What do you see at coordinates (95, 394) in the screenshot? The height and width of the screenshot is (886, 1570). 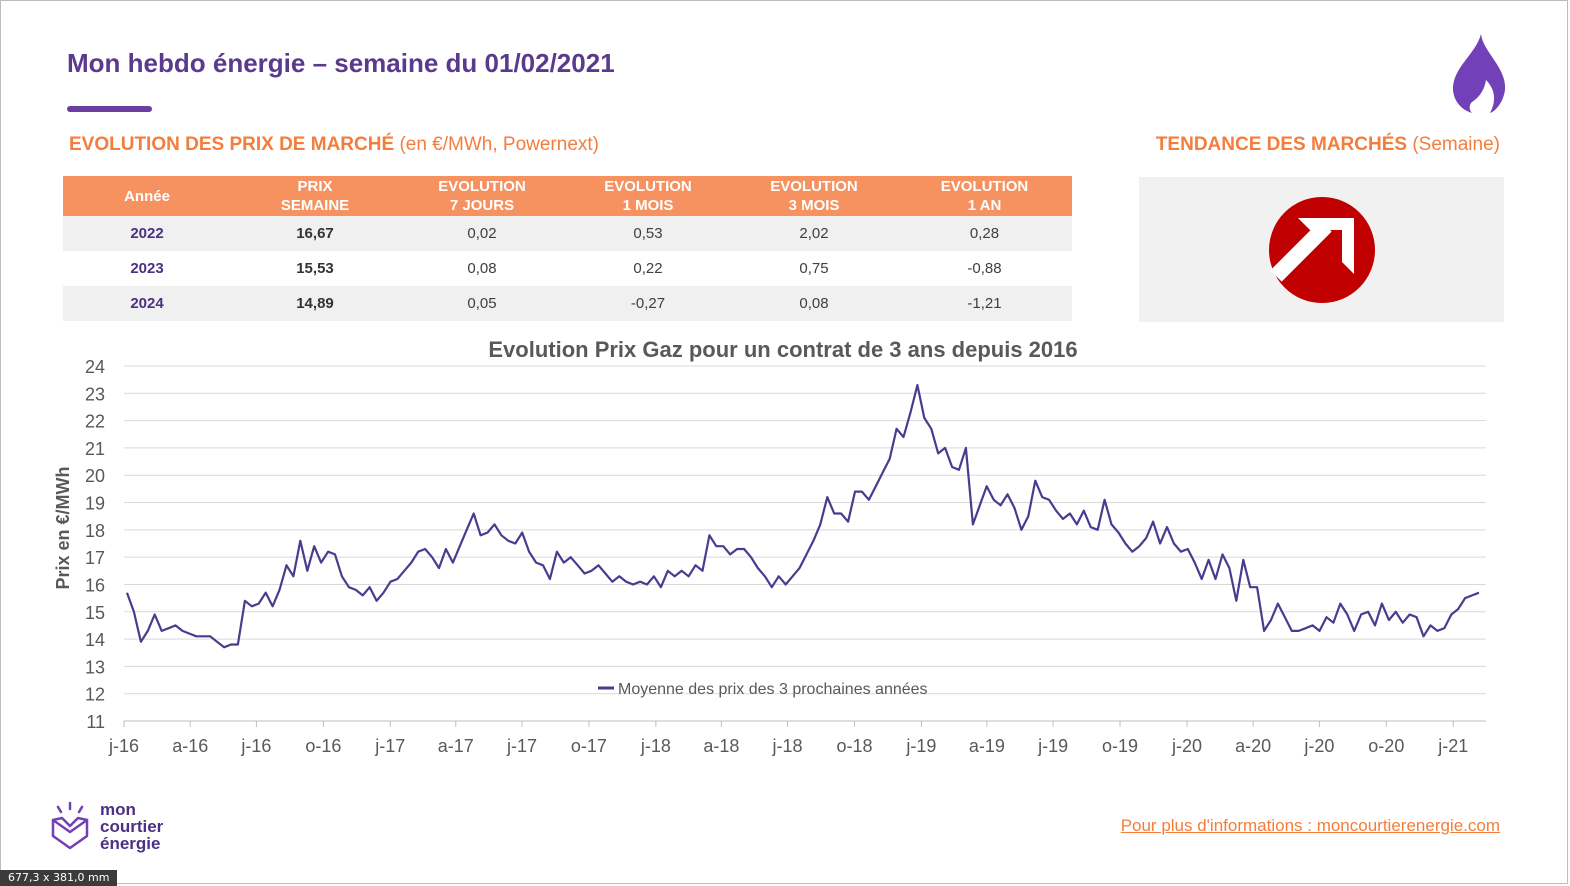 I see `y-tick-label: 23` at bounding box center [95, 394].